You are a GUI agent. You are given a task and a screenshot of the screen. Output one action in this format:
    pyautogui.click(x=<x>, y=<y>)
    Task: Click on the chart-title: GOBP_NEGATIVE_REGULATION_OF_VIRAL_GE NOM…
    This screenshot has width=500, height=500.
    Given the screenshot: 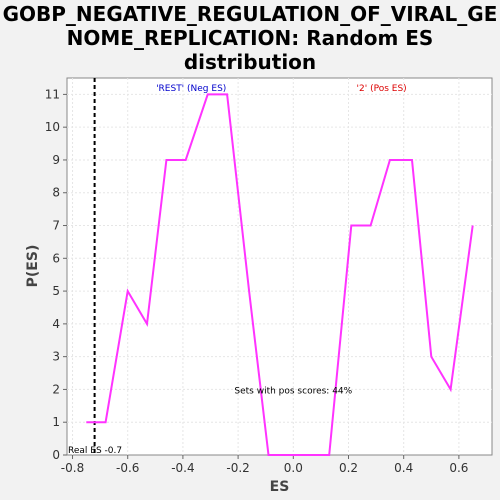 What is the action you would take?
    pyautogui.click(x=250, y=38)
    